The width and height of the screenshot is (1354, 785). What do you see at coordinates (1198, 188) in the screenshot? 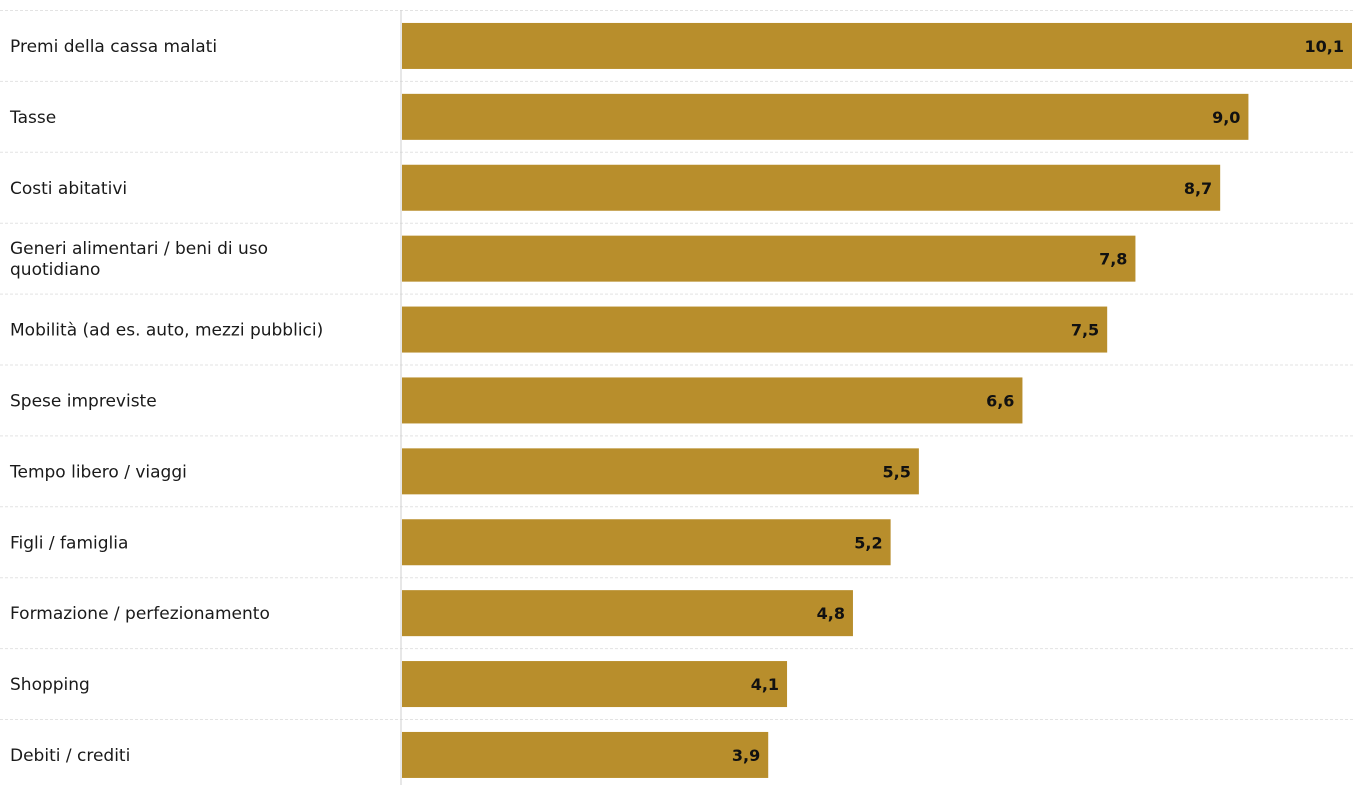
I see `value-label: 8,7` at bounding box center [1198, 188].